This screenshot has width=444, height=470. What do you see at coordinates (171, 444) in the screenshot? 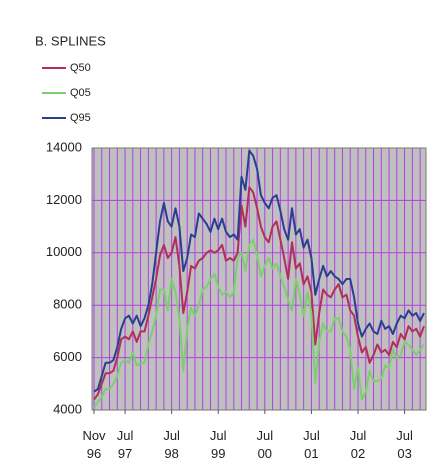
I see `x-tick-label: Jul 98` at bounding box center [171, 444].